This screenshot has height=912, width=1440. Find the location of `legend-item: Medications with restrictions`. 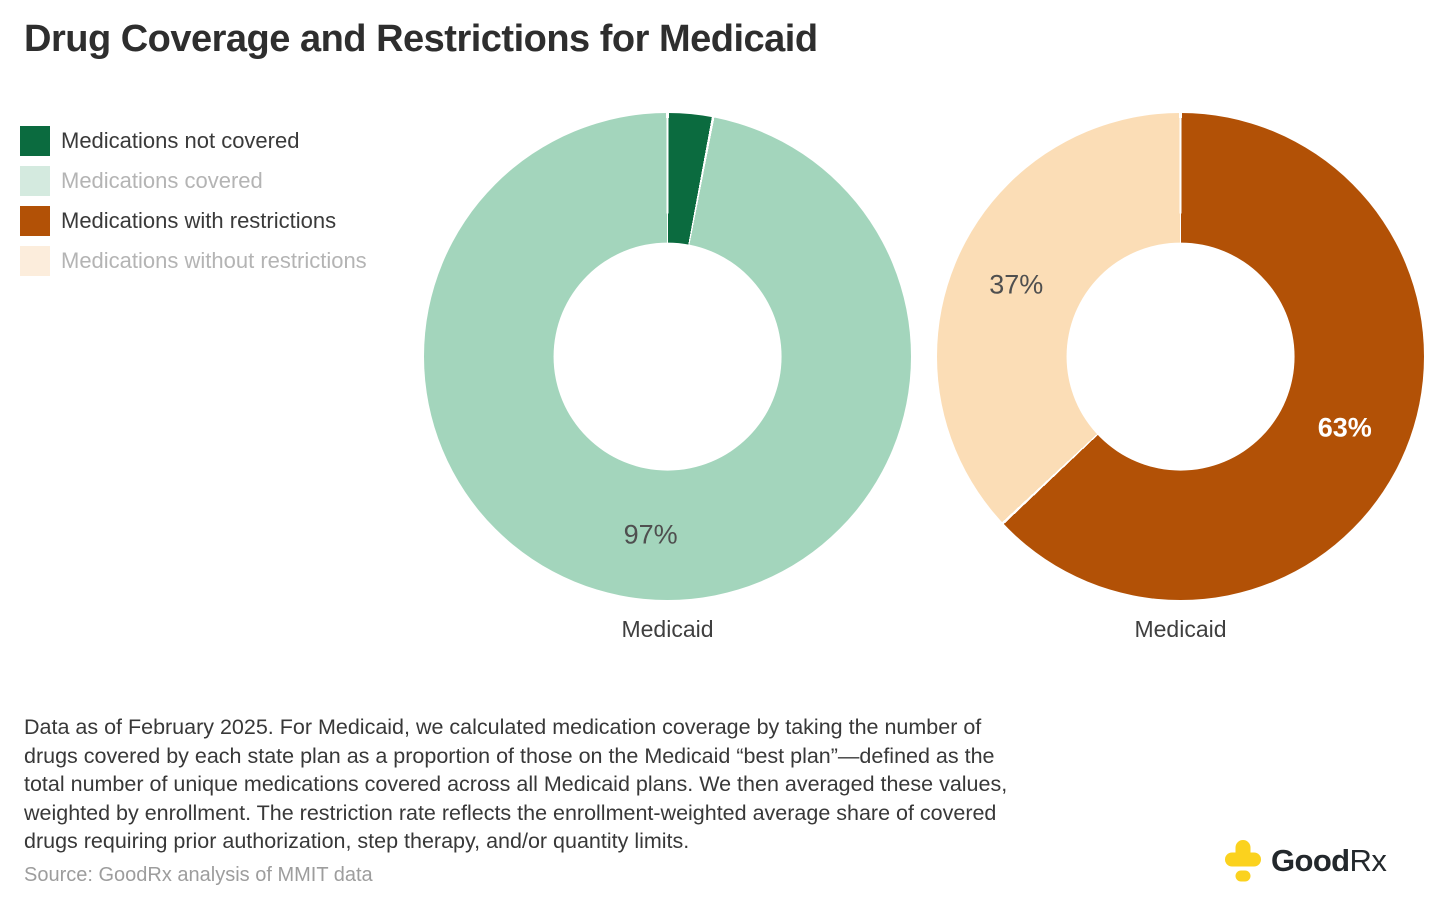

legend-item: Medications with restrictions is located at coordinates (193, 221).